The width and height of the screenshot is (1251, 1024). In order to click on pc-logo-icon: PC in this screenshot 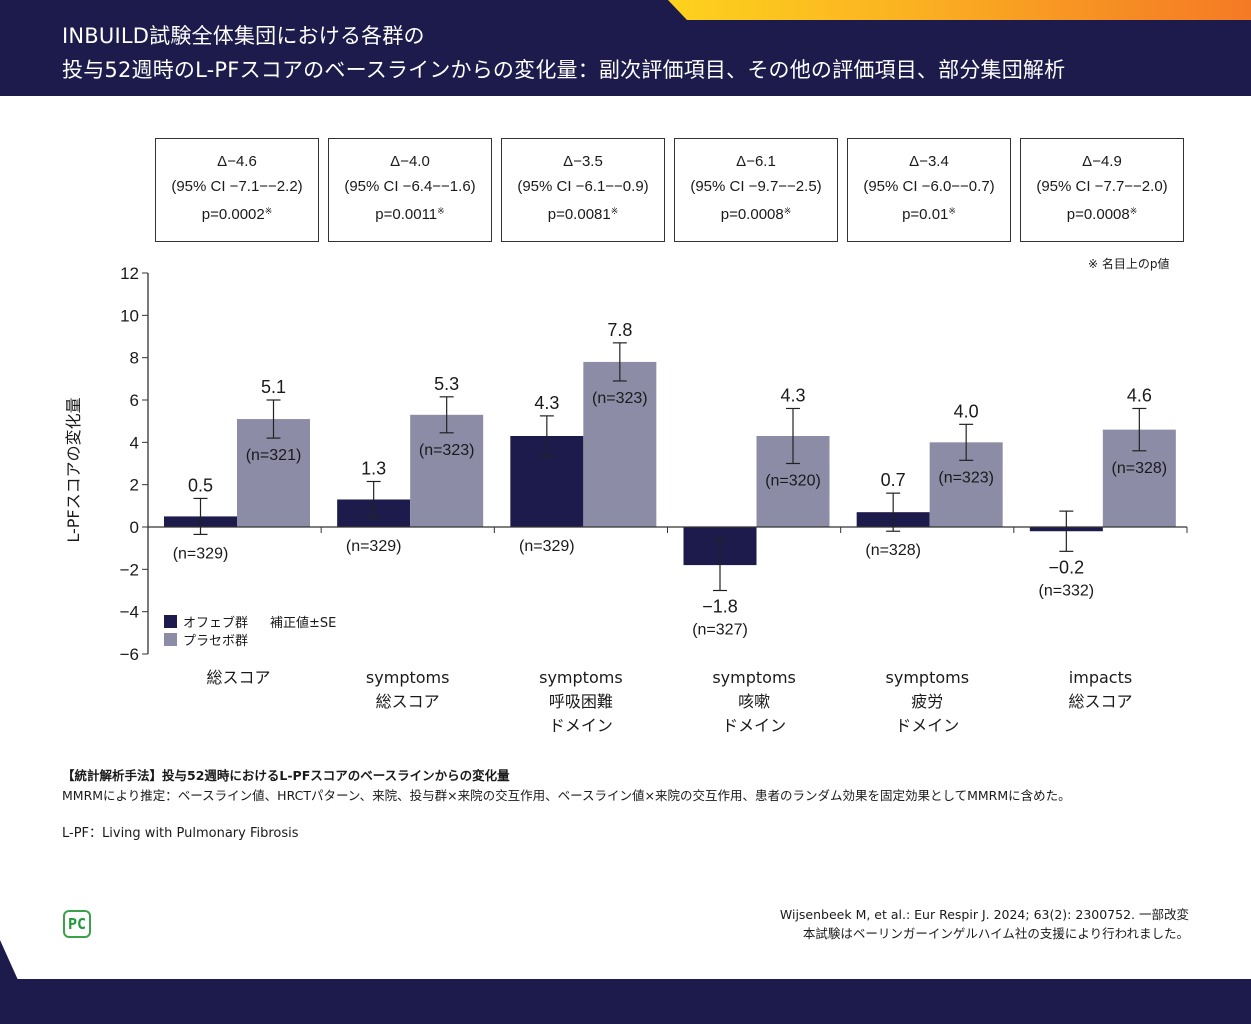, I will do `click(77, 924)`.